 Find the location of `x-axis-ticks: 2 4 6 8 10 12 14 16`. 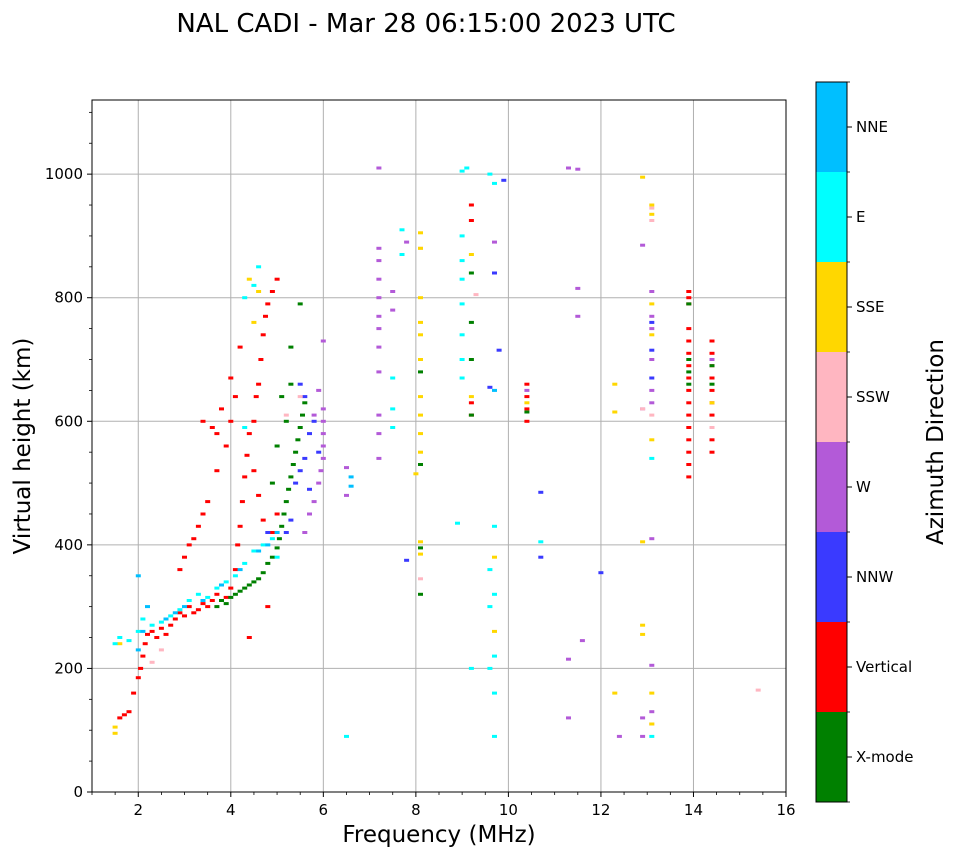

x-axis-ticks: 2 4 6 8 10 12 14 16 is located at coordinates (443, 805).